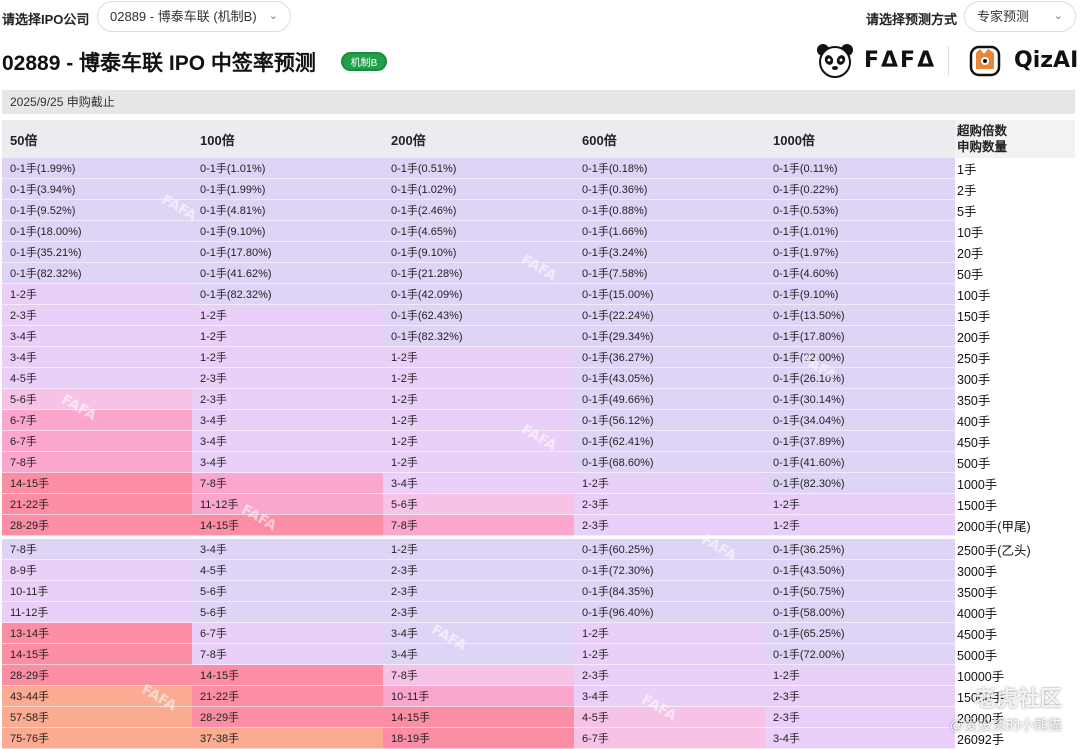  I want to click on table-row: 14-15手 7-8手 3-4手 1-2手 0-1手(82.30%) 1000手, so click(538, 483).